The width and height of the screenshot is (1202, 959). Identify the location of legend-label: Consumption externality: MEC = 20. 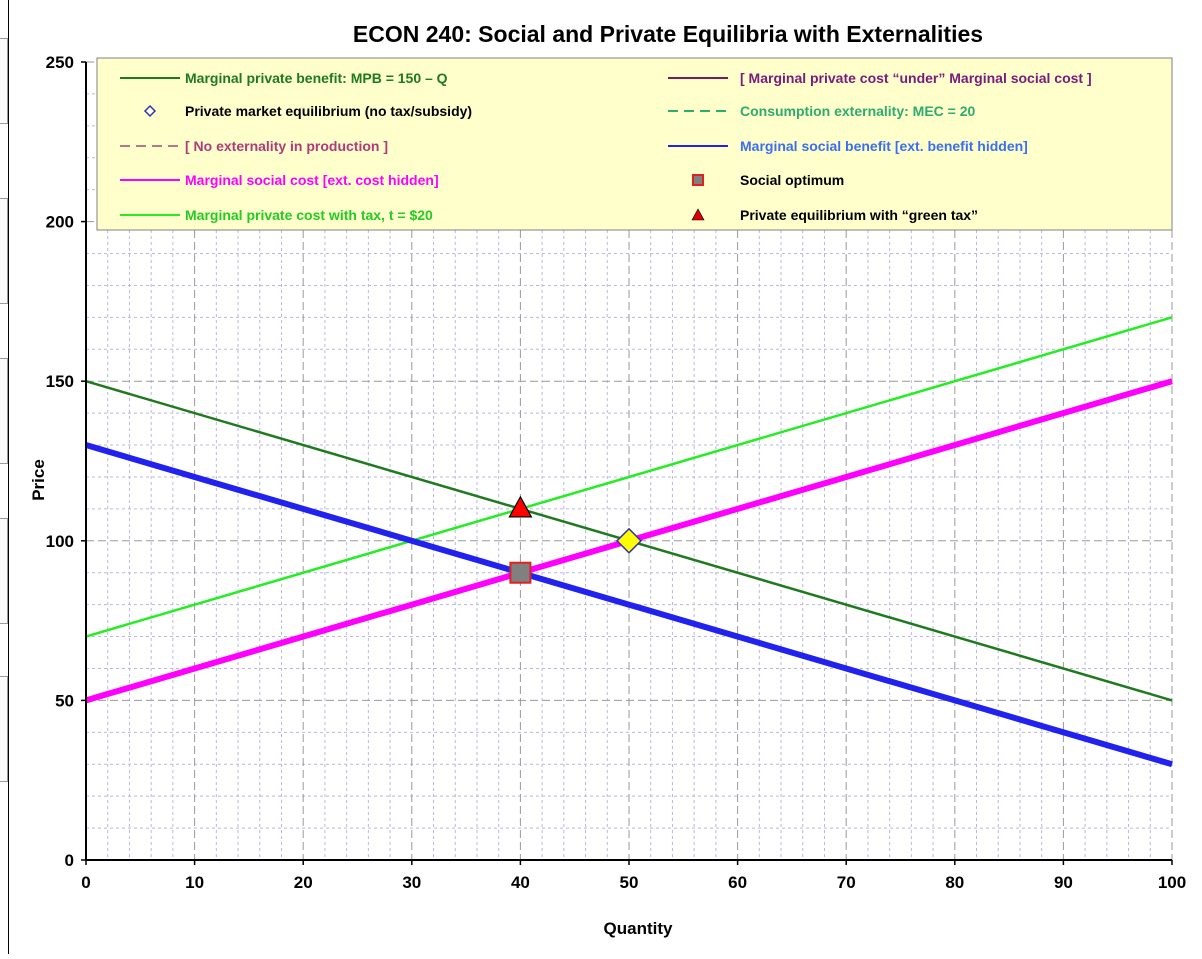
(858, 111).